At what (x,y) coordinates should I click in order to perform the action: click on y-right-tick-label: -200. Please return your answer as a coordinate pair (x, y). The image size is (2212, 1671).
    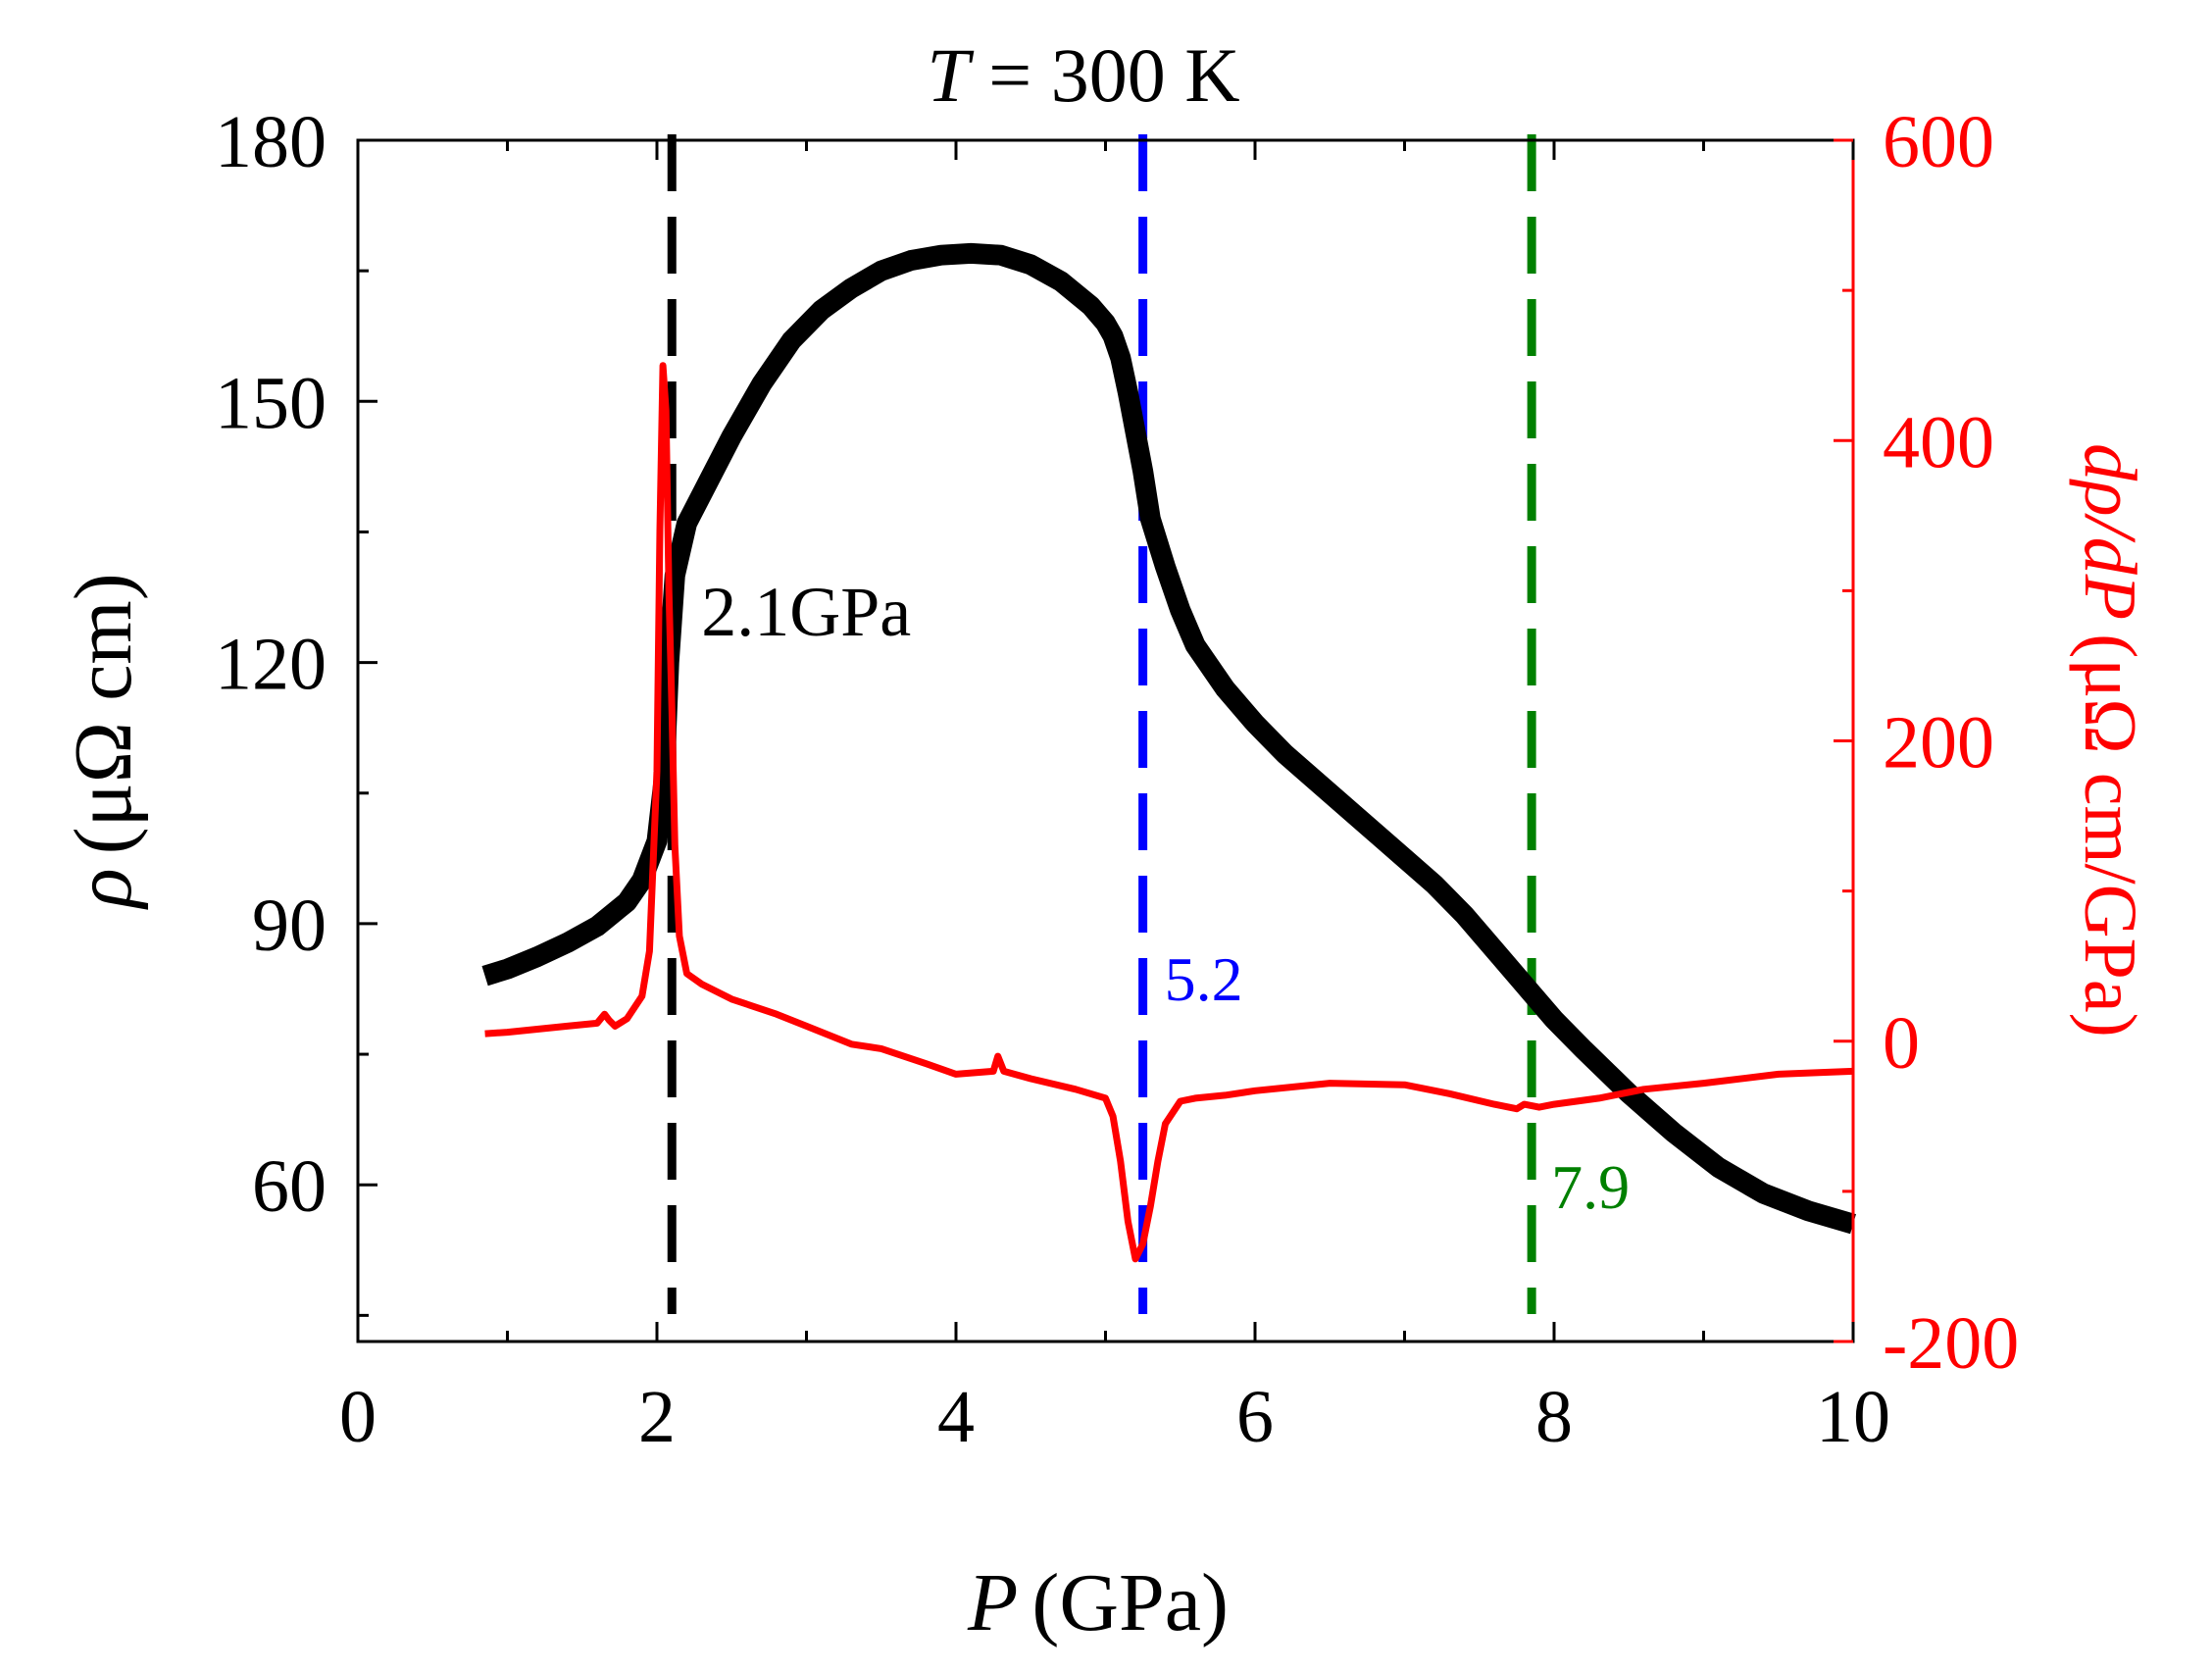
    Looking at the image, I should click on (1951, 1343).